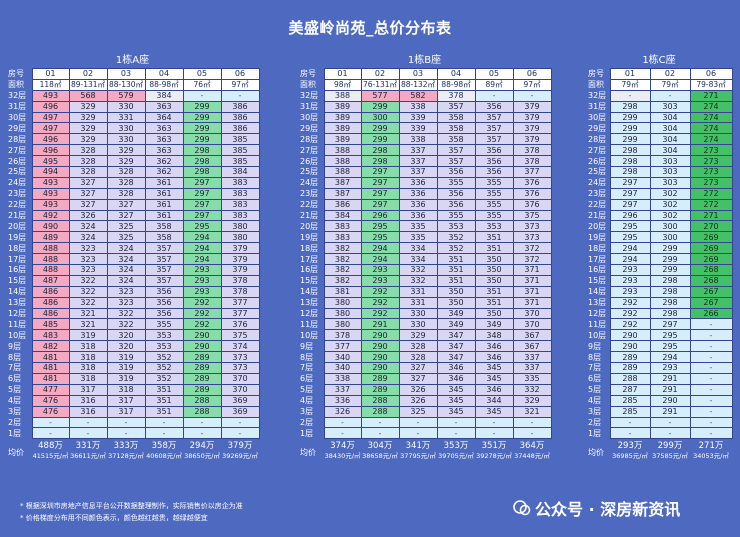 The image size is (740, 537). What do you see at coordinates (380, 456) in the screenshot?
I see `average-unit-price: 38658元/㎡` at bounding box center [380, 456].